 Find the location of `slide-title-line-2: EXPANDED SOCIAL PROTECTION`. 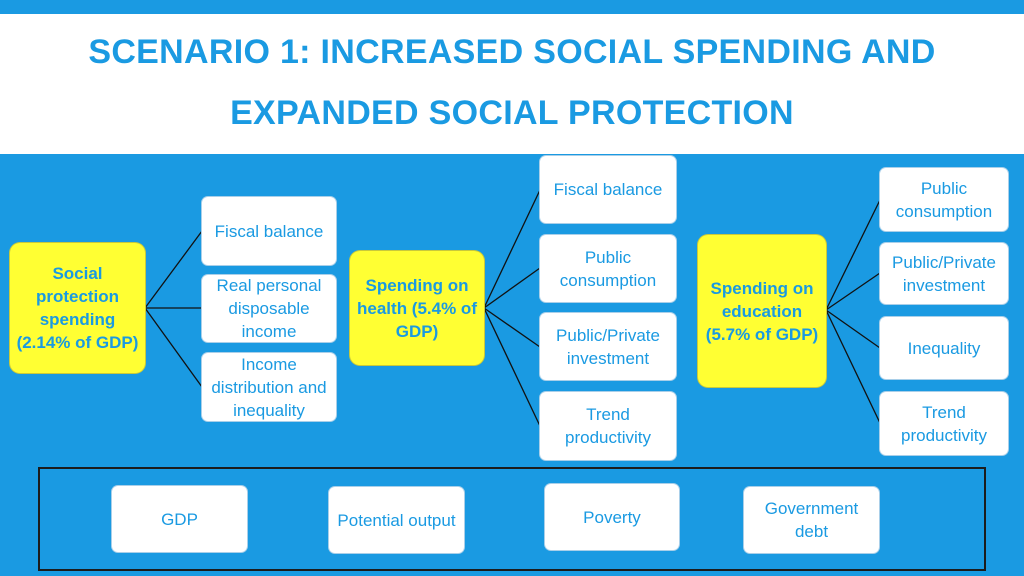

slide-title-line-2: EXPANDED SOCIAL PROTECTION is located at coordinates (512, 113).